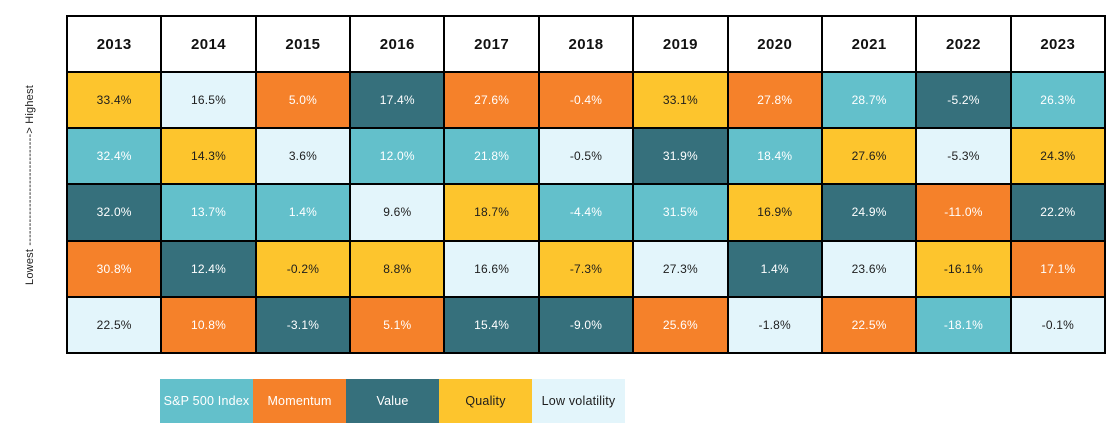 The width and height of the screenshot is (1117, 440). Describe the element at coordinates (586, 268) in the screenshot. I see `return-cell-quality: -7.3%` at that location.